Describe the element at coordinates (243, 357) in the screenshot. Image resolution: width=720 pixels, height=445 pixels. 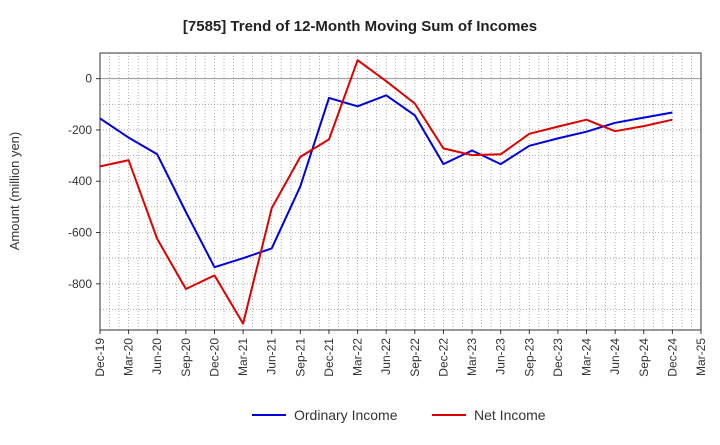
I see `x-tick-label: Mar-21` at that location.